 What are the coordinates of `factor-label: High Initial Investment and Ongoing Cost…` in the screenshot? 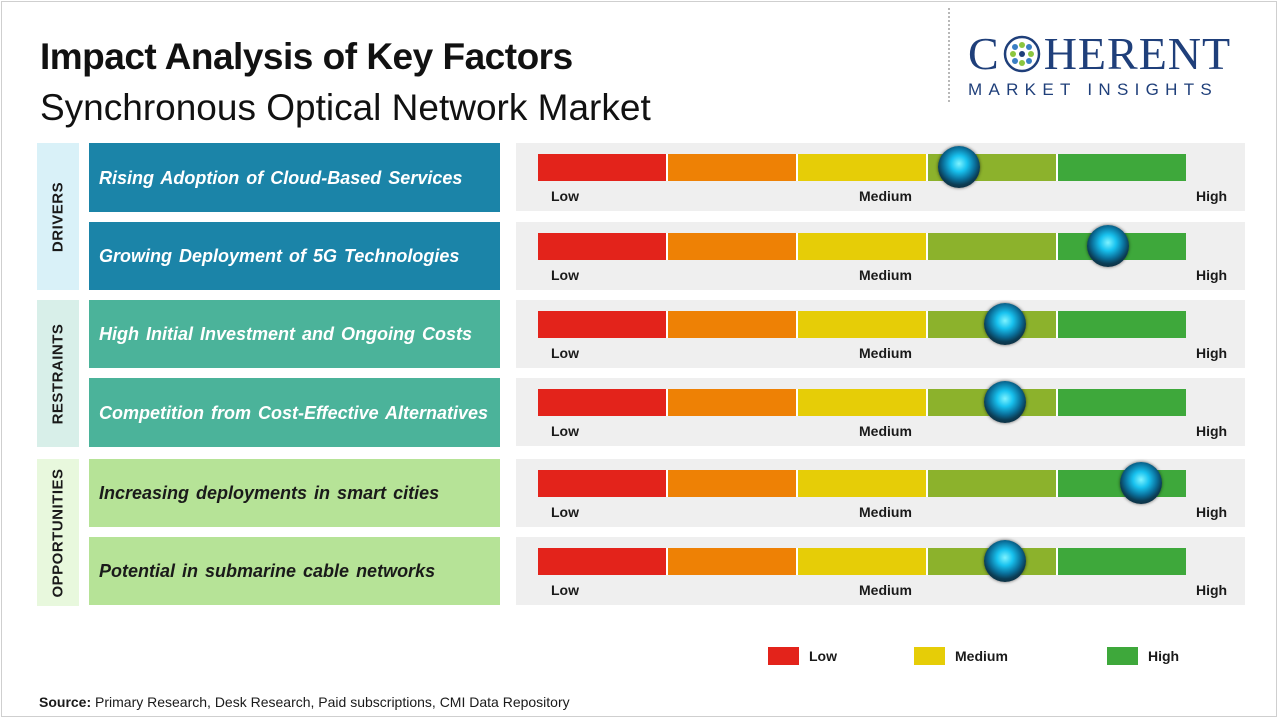 It's located at (294, 334).